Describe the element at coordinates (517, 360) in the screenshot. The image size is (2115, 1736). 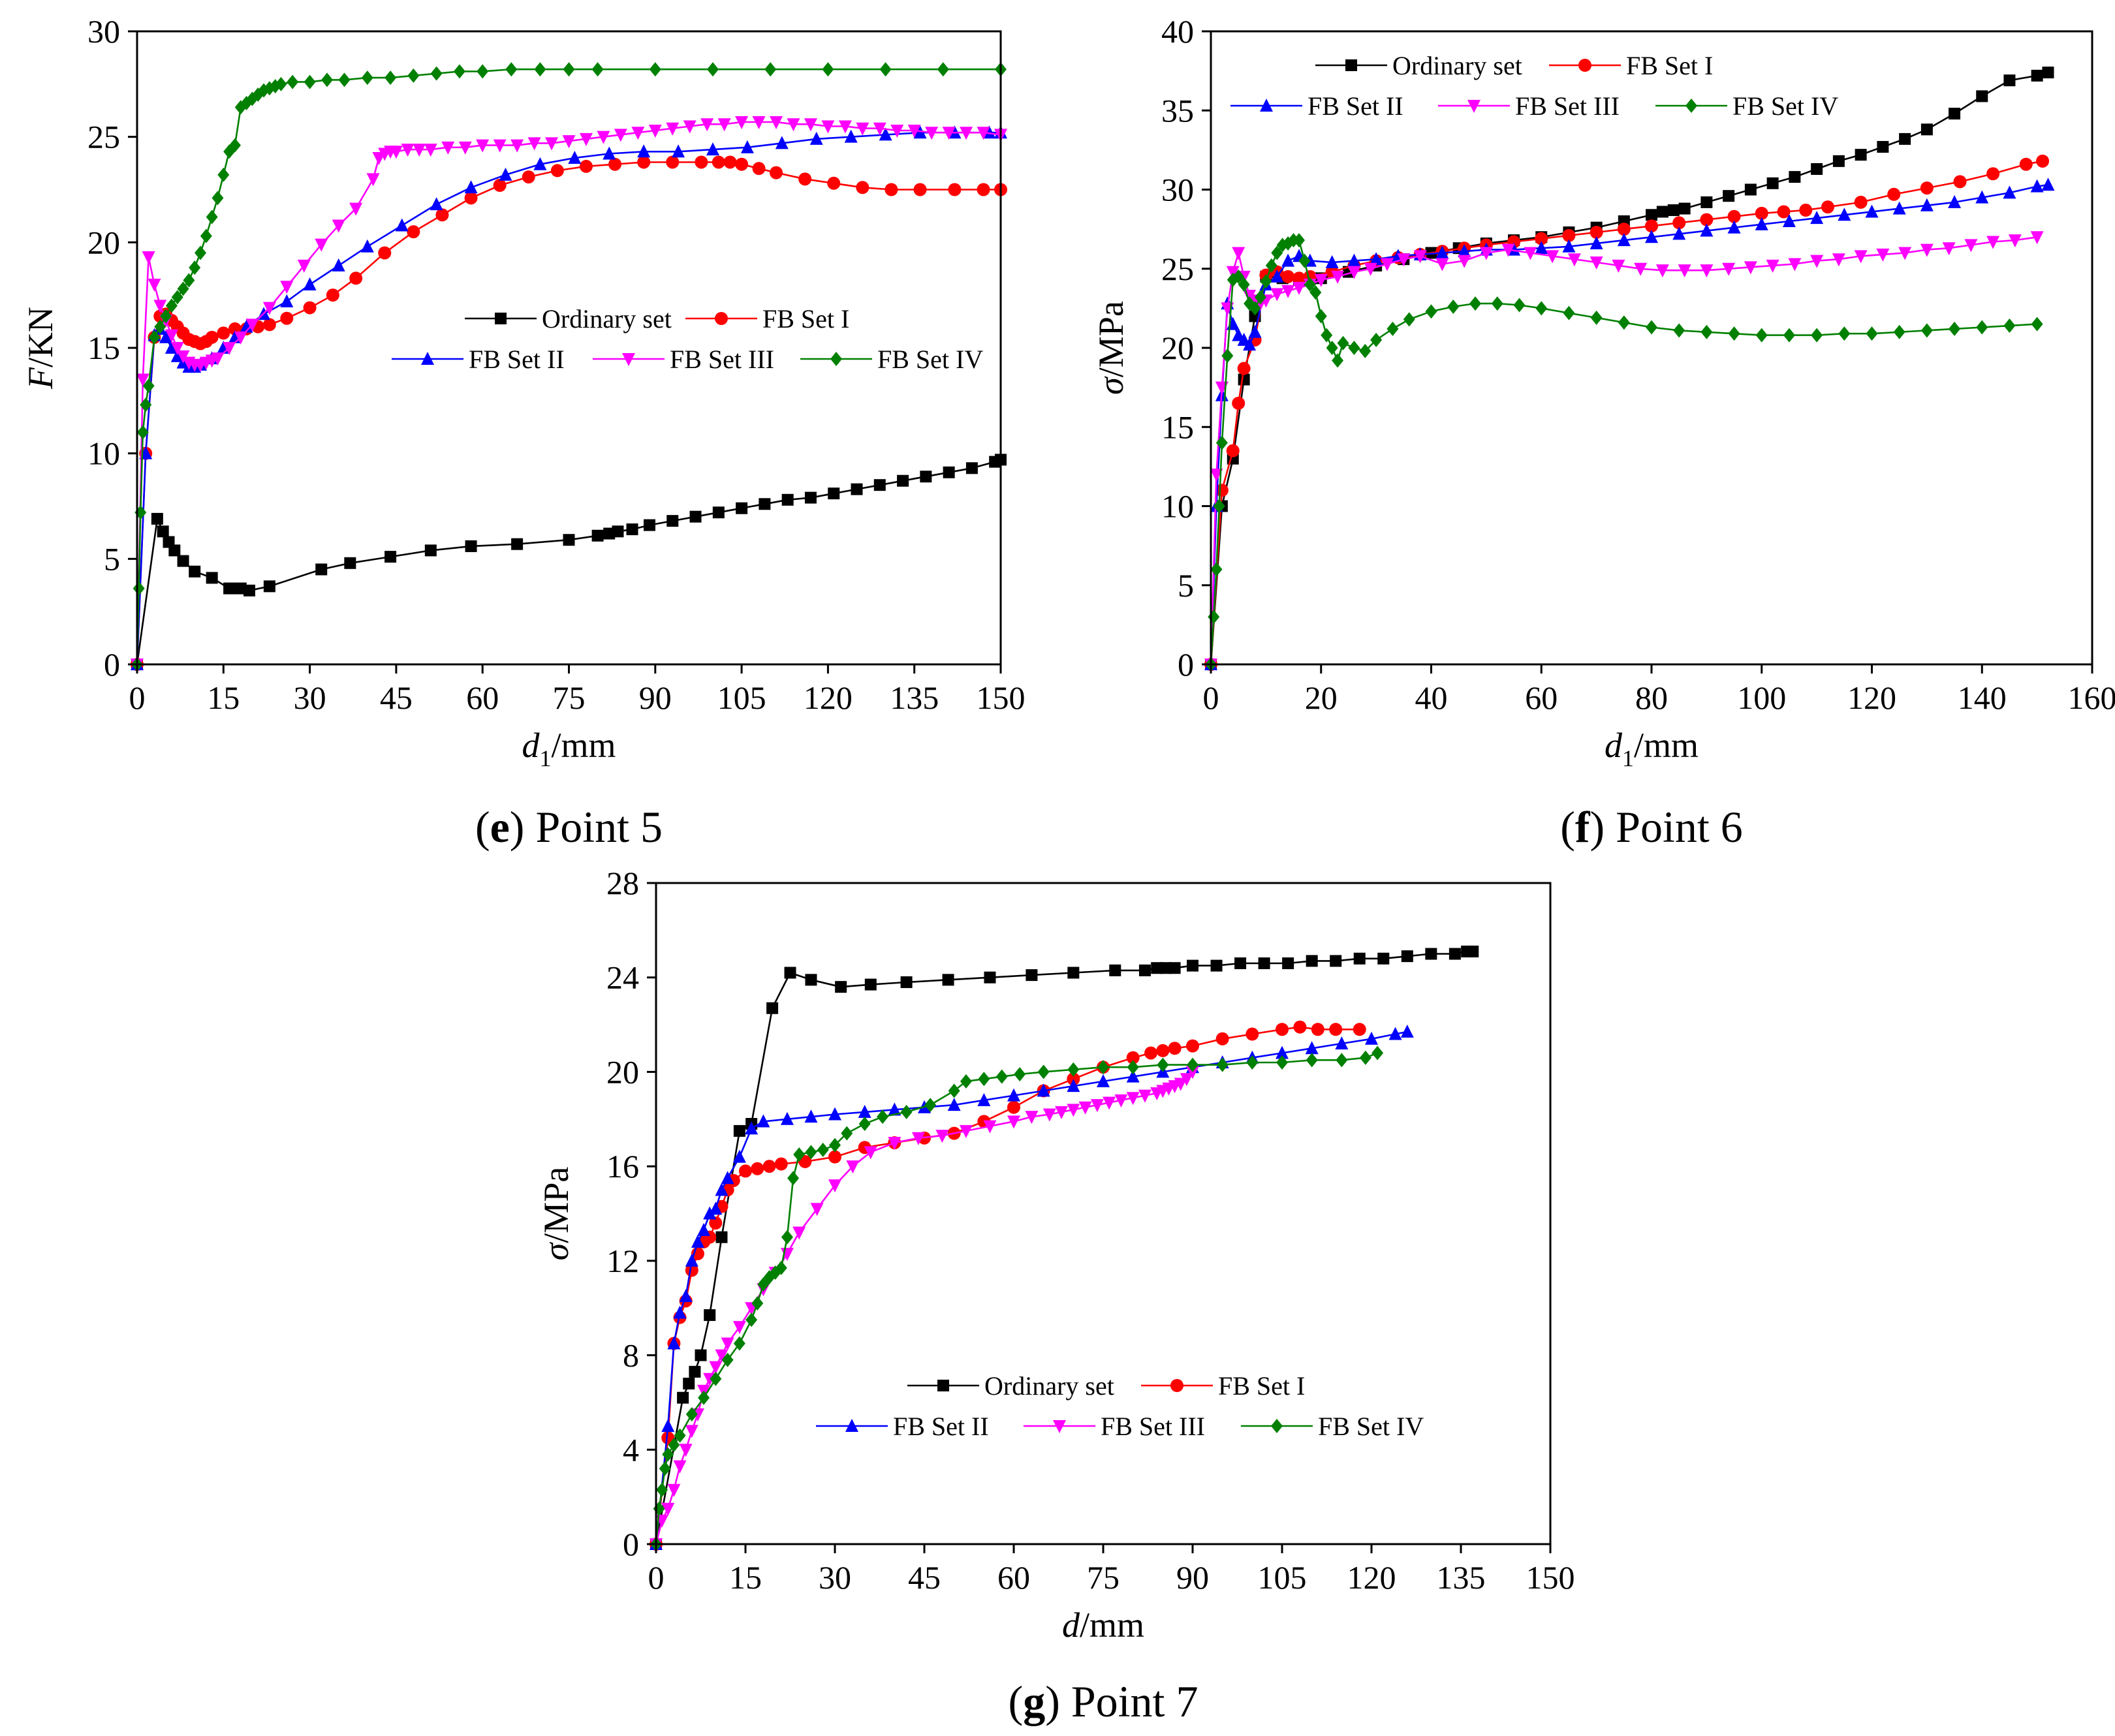
I see `legend-label: FB Set II` at that location.